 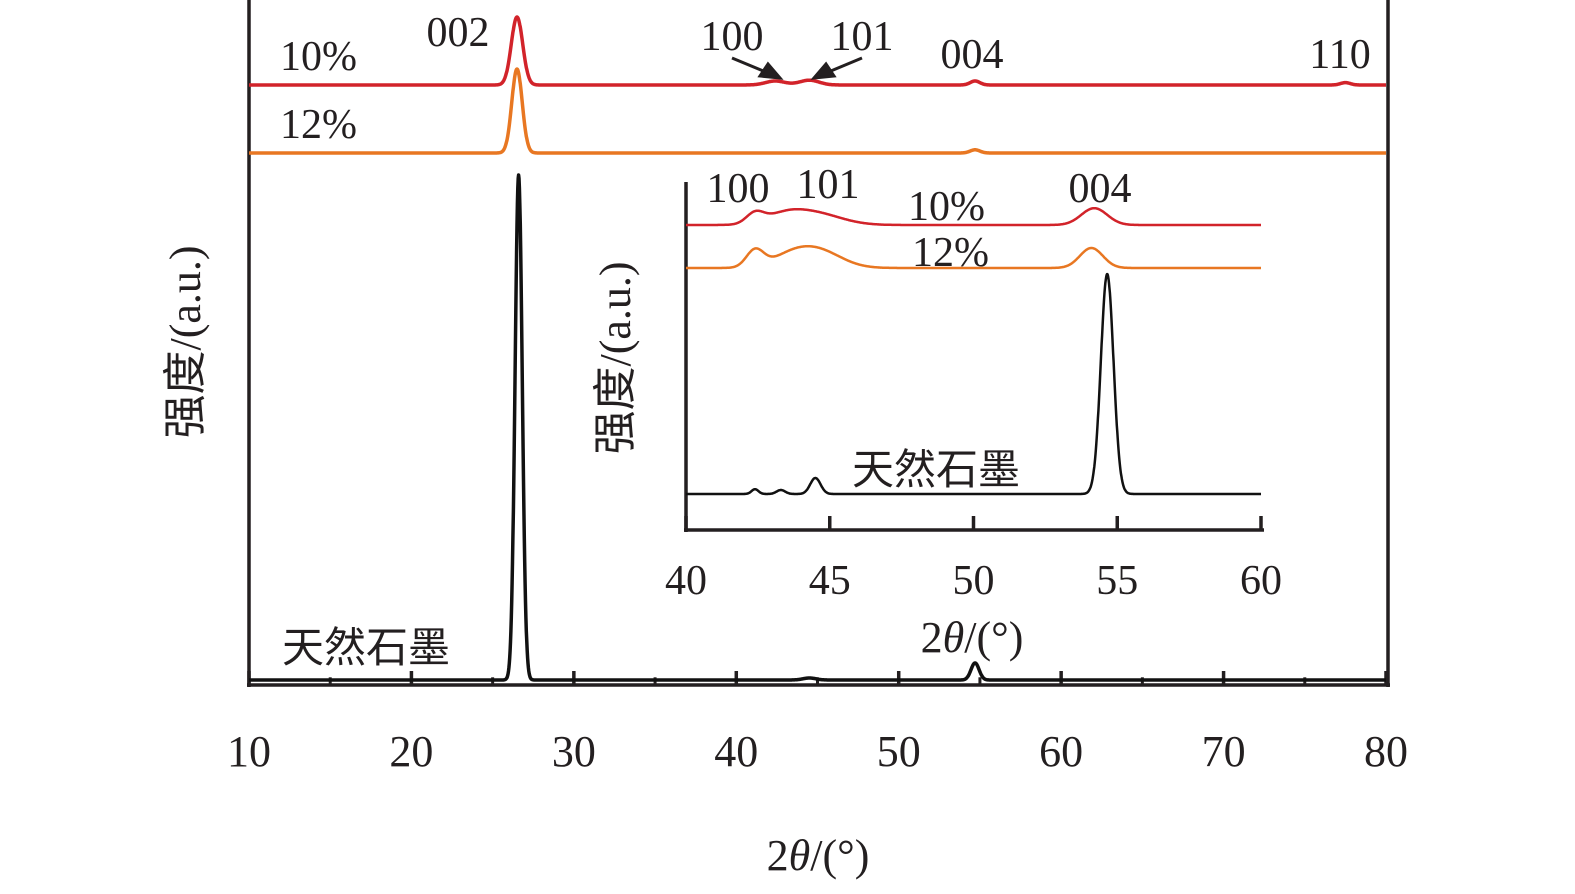 What do you see at coordinates (318, 125) in the screenshot?
I see `series-label-12pct: 12%` at bounding box center [318, 125].